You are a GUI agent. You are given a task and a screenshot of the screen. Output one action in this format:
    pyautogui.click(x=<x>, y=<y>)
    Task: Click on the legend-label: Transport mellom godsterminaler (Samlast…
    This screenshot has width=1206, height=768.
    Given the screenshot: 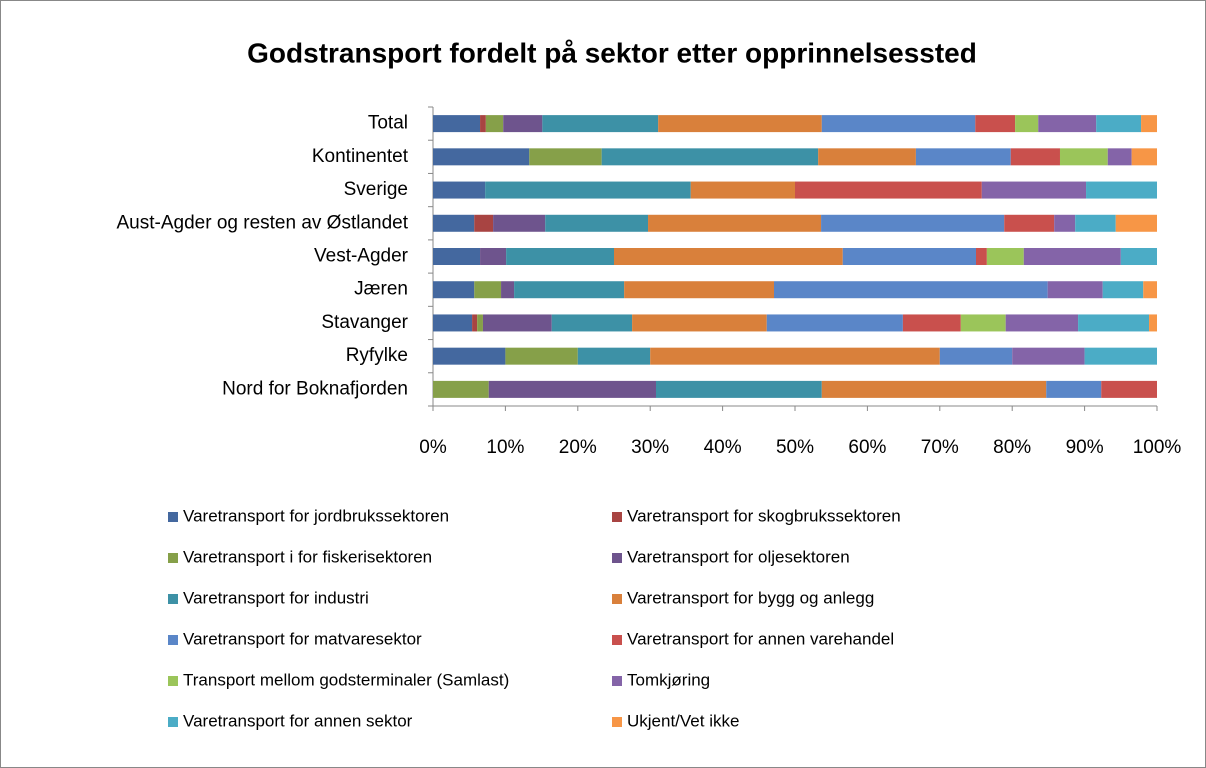 What is the action you would take?
    pyautogui.click(x=346, y=679)
    